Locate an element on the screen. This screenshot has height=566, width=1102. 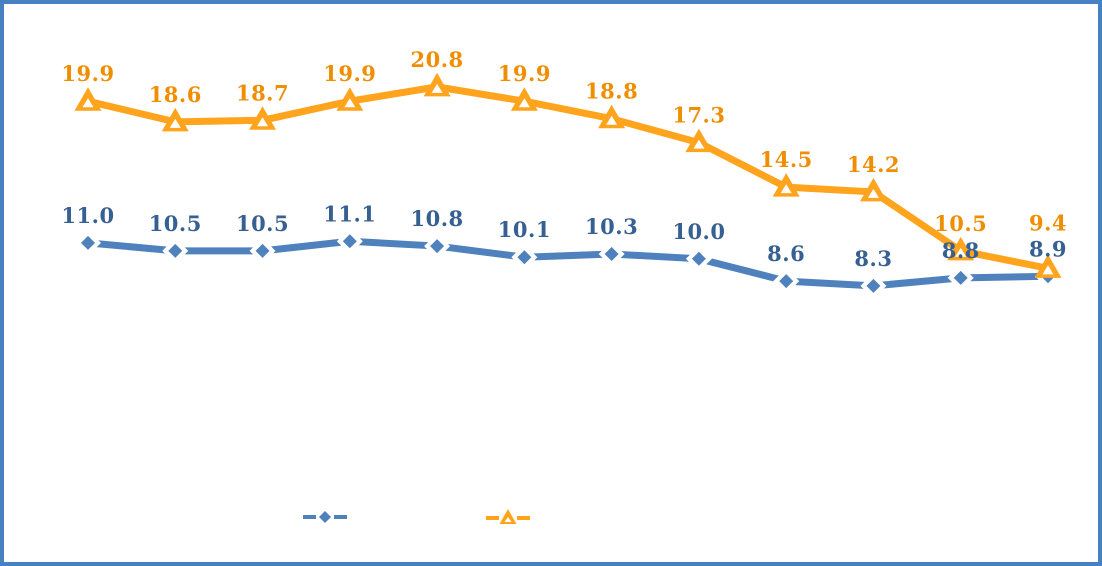
blue-diamond-series-data-label: 8.6 is located at coordinates (786, 253).